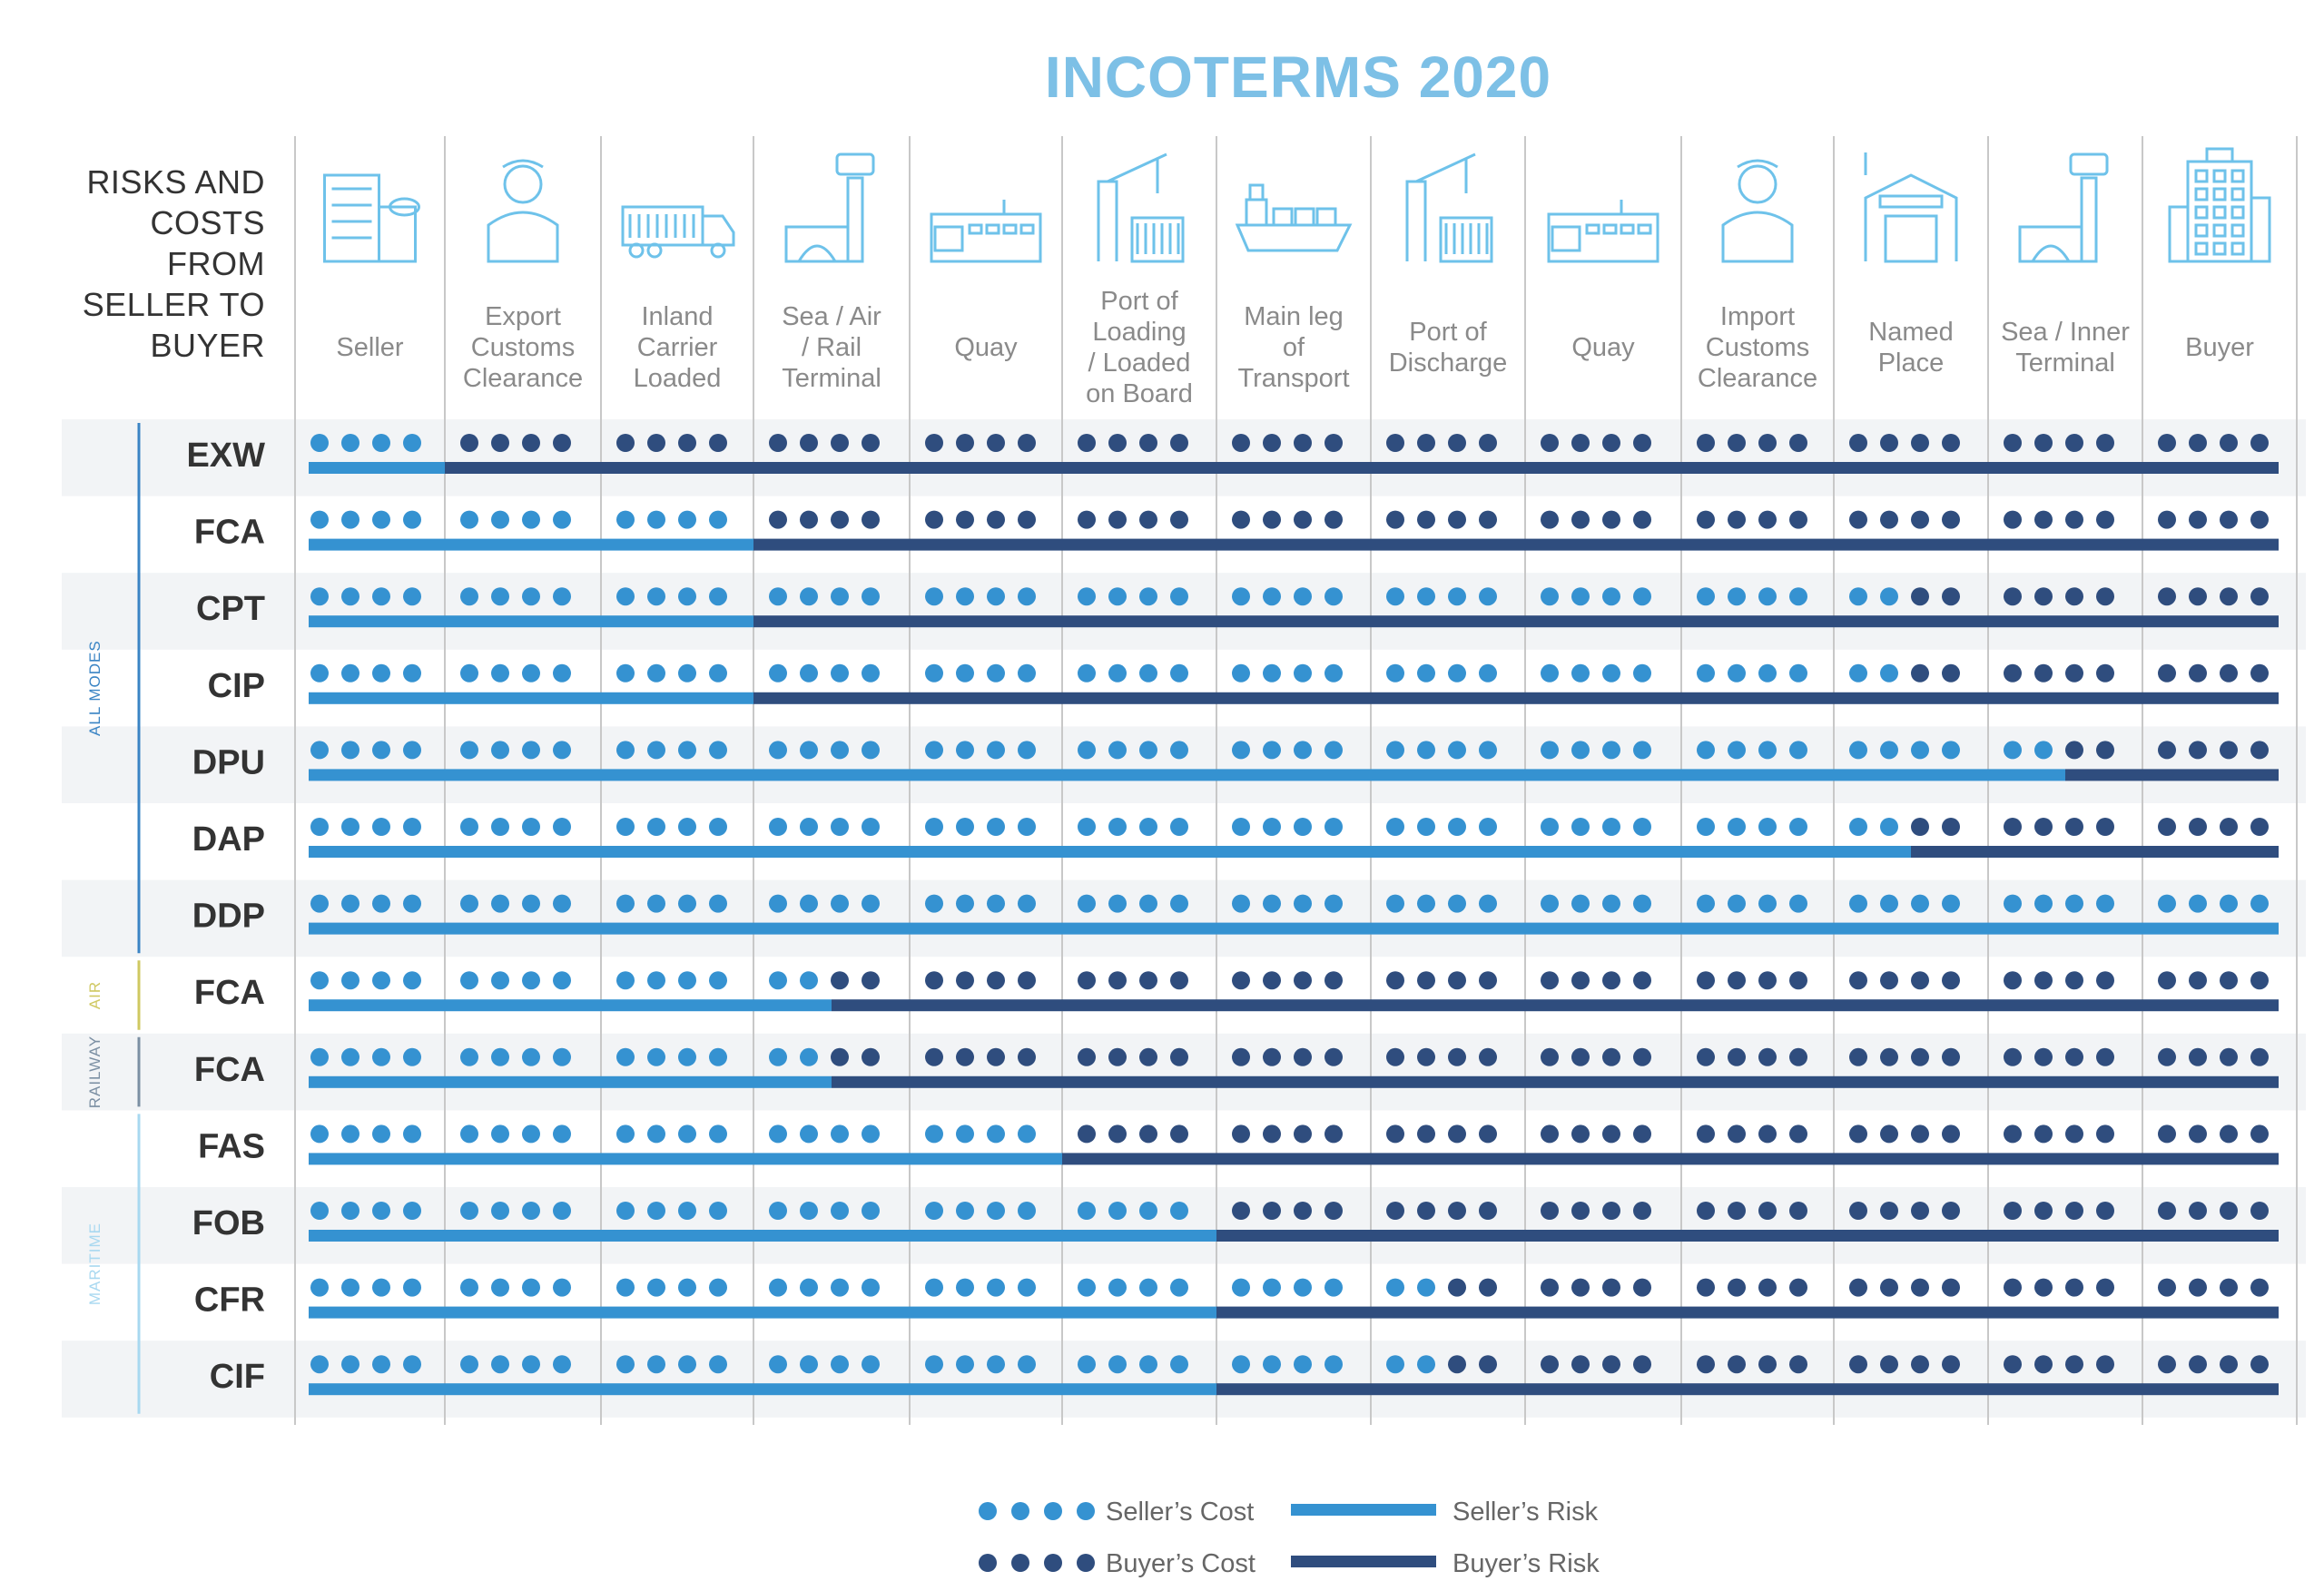  I want to click on stage-label: Buyer, so click(2219, 347).